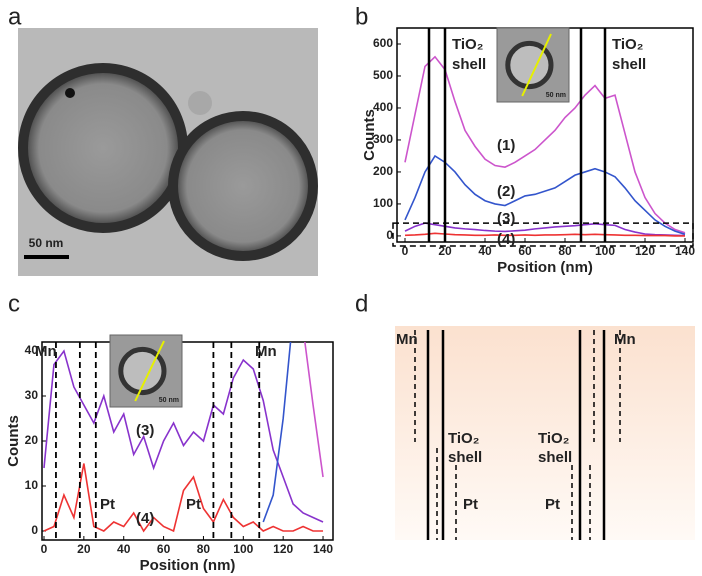  Describe the element at coordinates (383, 139) in the screenshot. I see `y-tick-label: 300` at that location.